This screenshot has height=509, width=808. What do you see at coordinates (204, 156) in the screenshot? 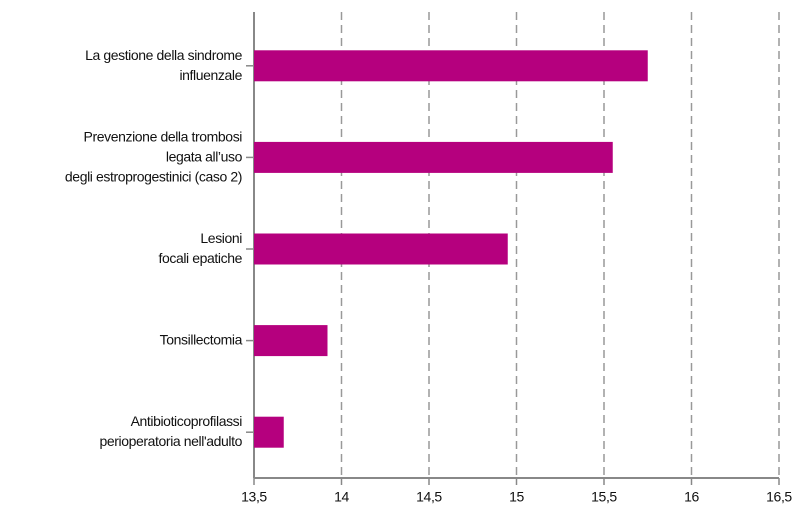
I see `y-tick-label-line: legata all’uso` at bounding box center [204, 156].